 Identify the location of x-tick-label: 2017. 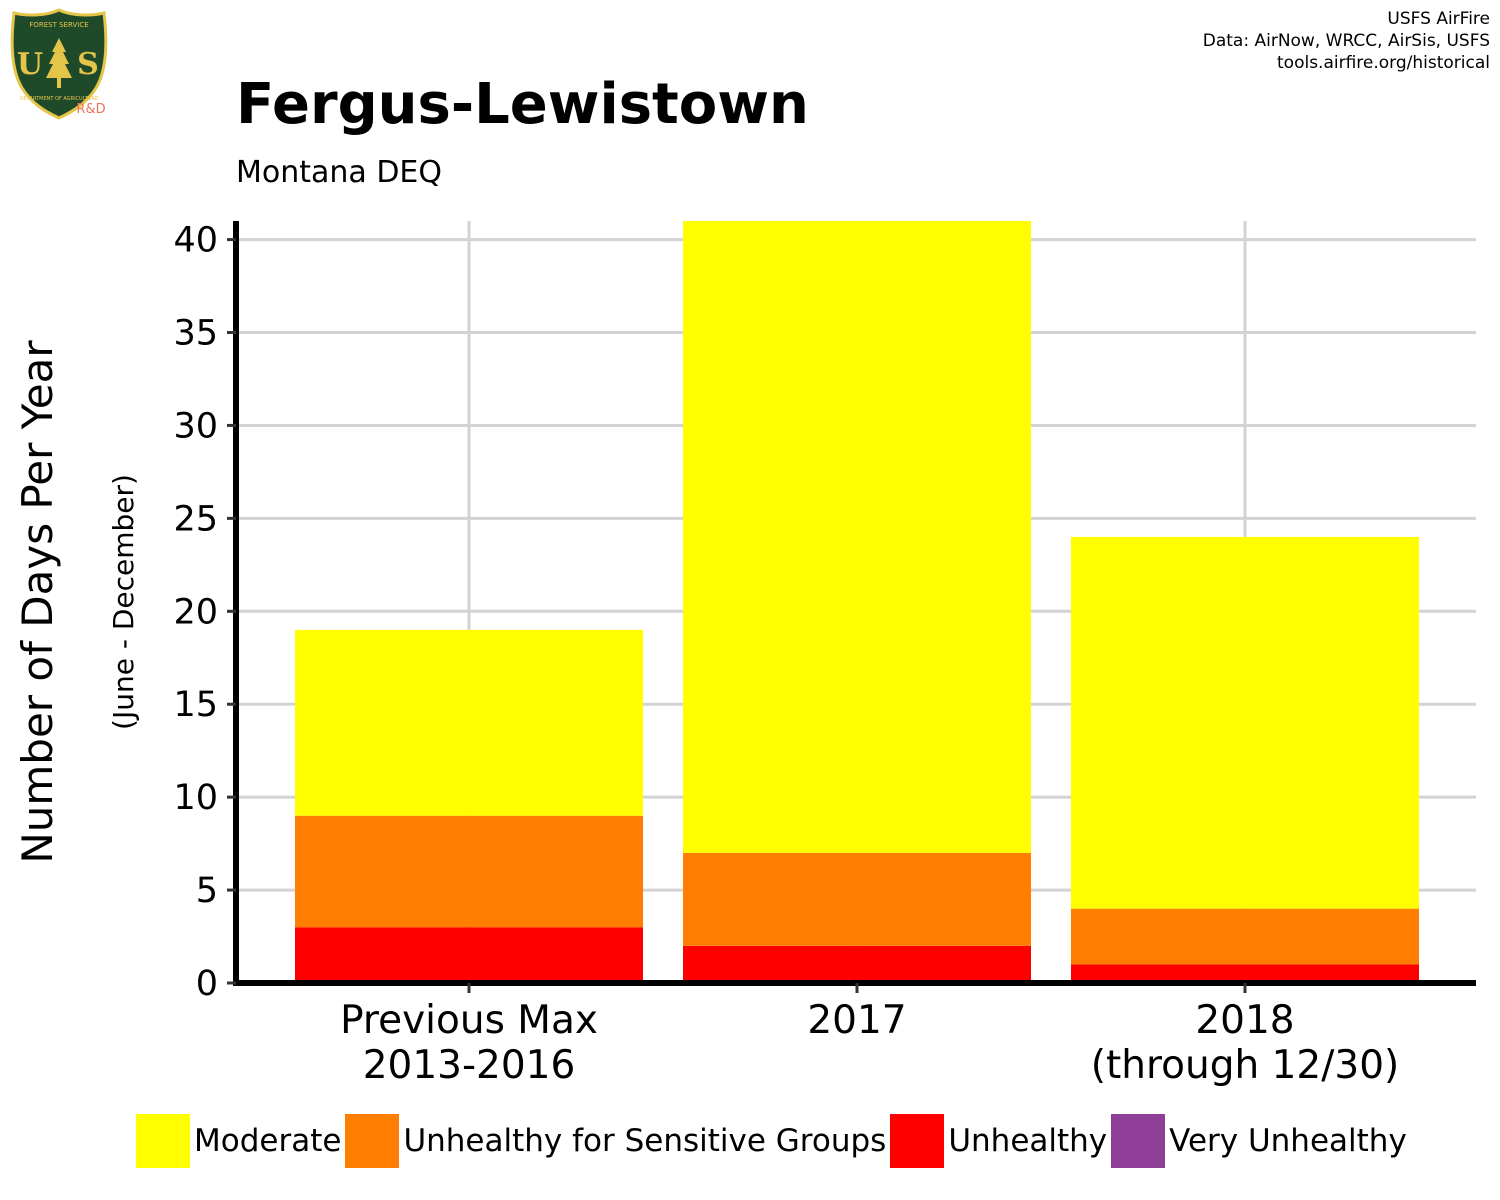
(856, 1020).